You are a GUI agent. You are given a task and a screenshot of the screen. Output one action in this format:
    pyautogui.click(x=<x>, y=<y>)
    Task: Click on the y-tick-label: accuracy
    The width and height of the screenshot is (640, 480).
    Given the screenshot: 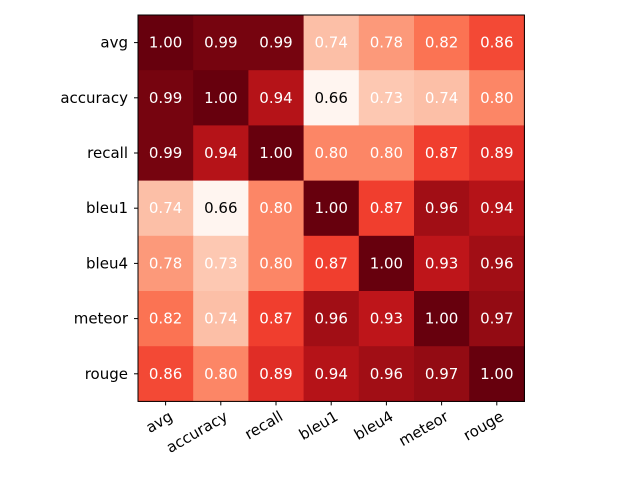 What is the action you would take?
    pyautogui.click(x=94, y=98)
    